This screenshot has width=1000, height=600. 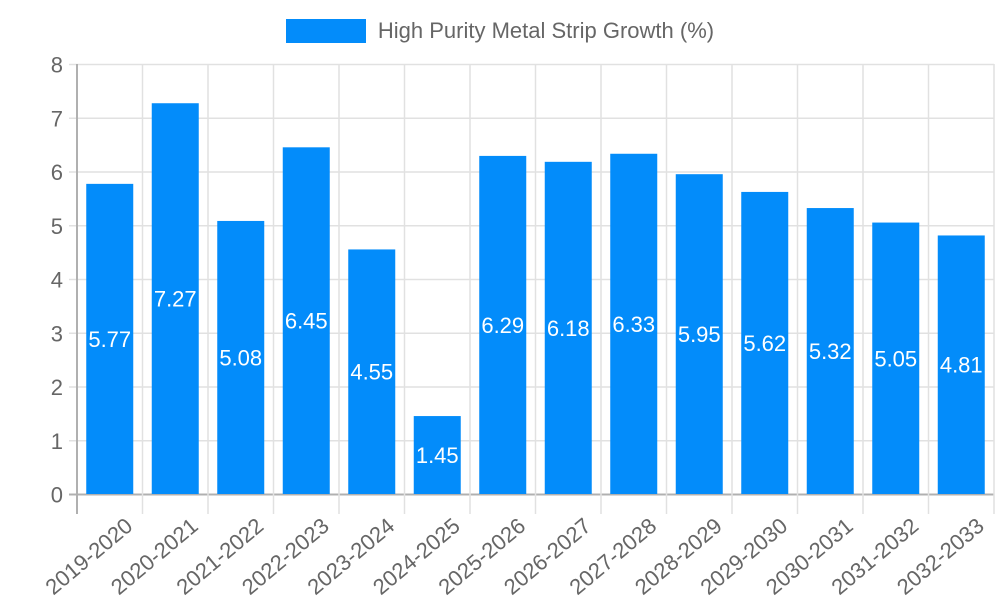 What do you see at coordinates (57, 280) in the screenshot?
I see `y-tick-label: 4` at bounding box center [57, 280].